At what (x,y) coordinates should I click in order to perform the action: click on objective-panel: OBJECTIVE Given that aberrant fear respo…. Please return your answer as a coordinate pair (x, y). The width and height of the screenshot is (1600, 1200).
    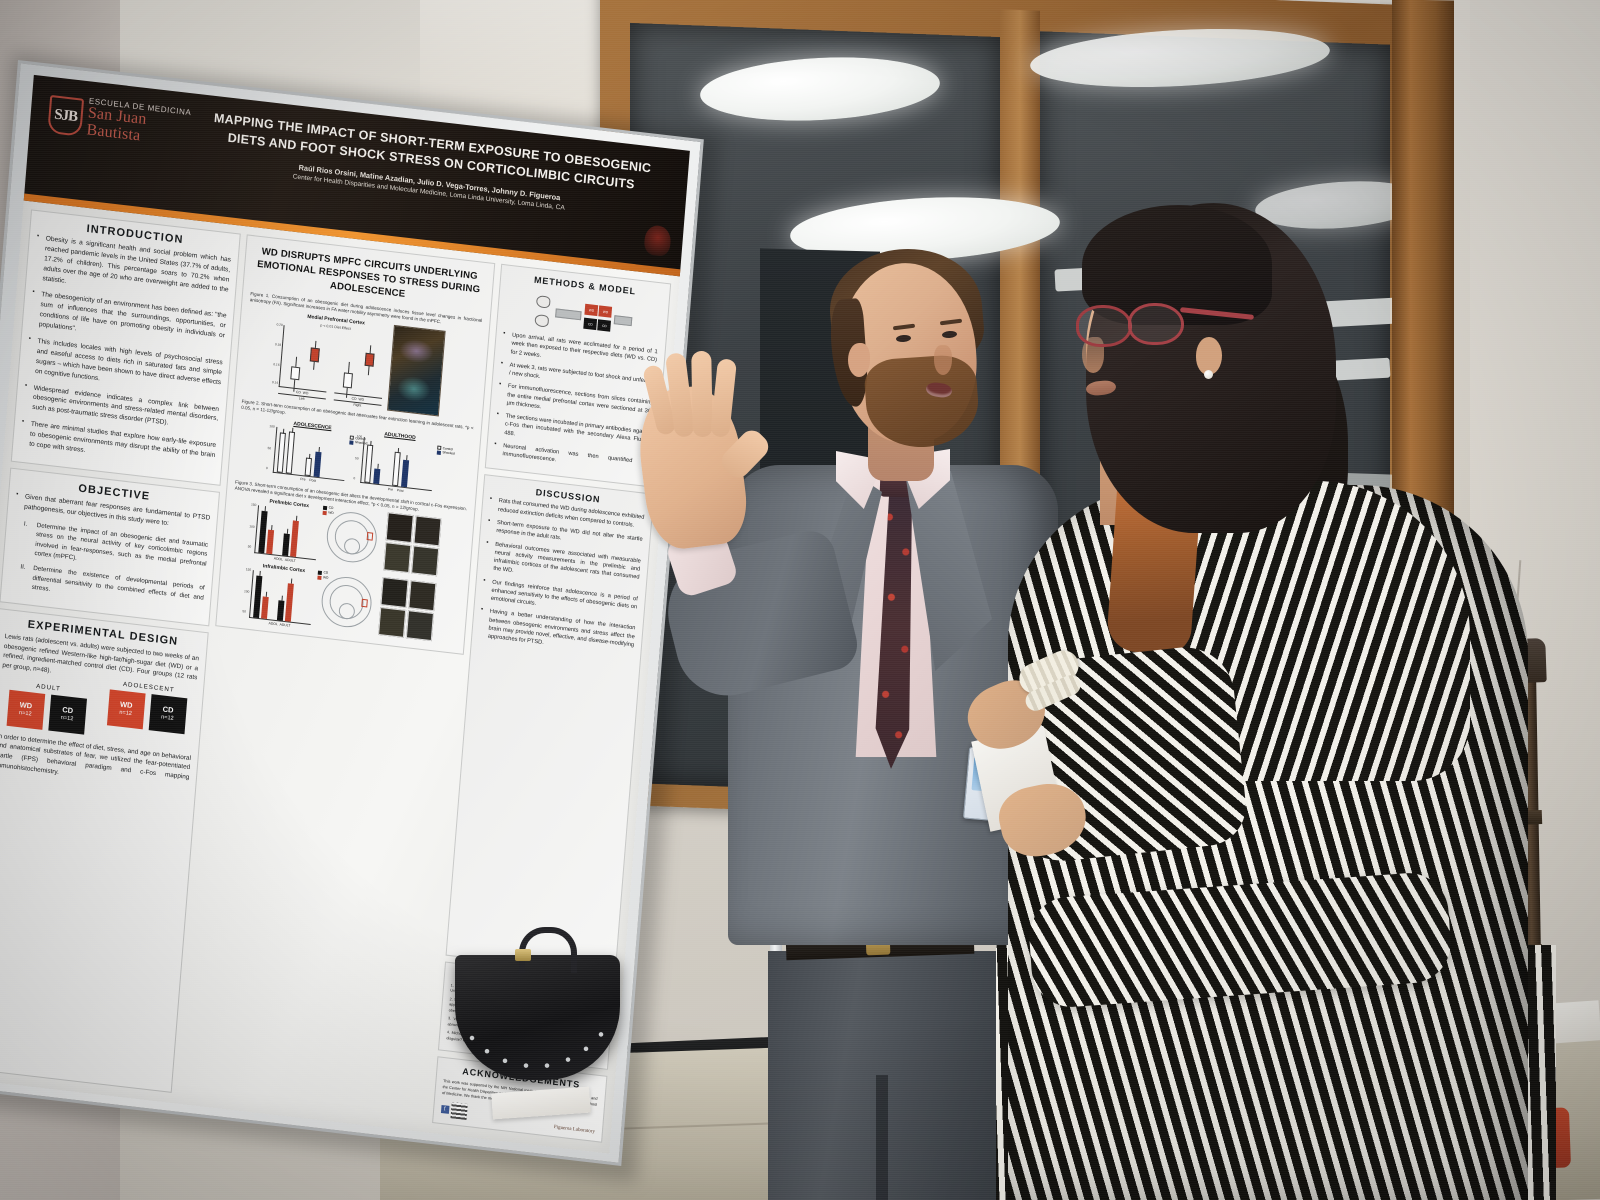
    Looking at the image, I should click on (110, 547).